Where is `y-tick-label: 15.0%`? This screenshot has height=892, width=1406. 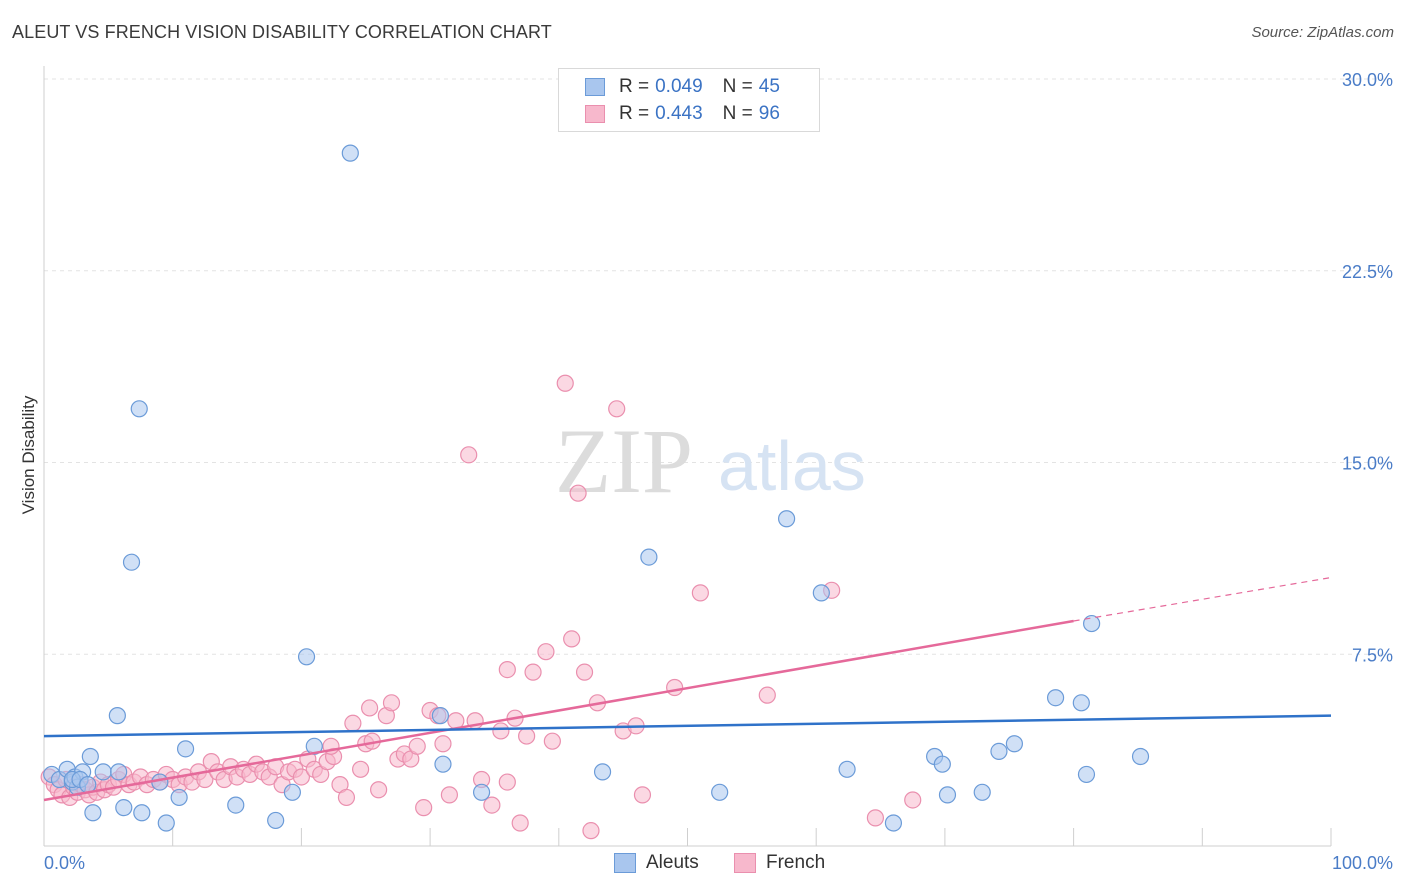 y-tick-label: 15.0% is located at coordinates (1367, 464).